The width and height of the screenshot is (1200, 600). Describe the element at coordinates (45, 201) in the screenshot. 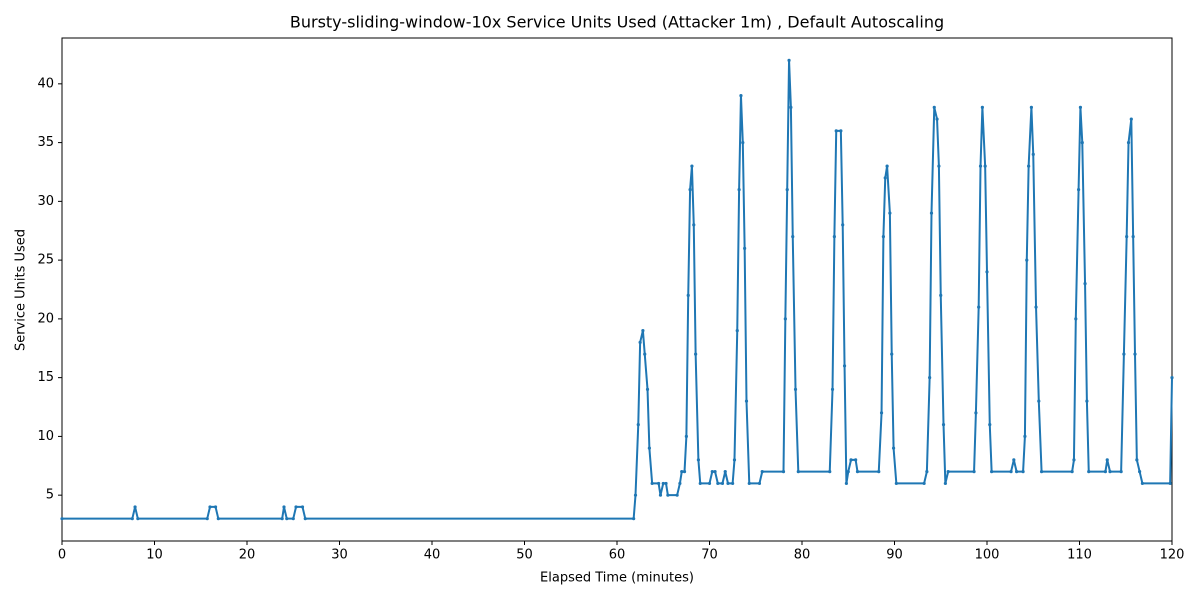

I see `y-tick-label: 30` at that location.